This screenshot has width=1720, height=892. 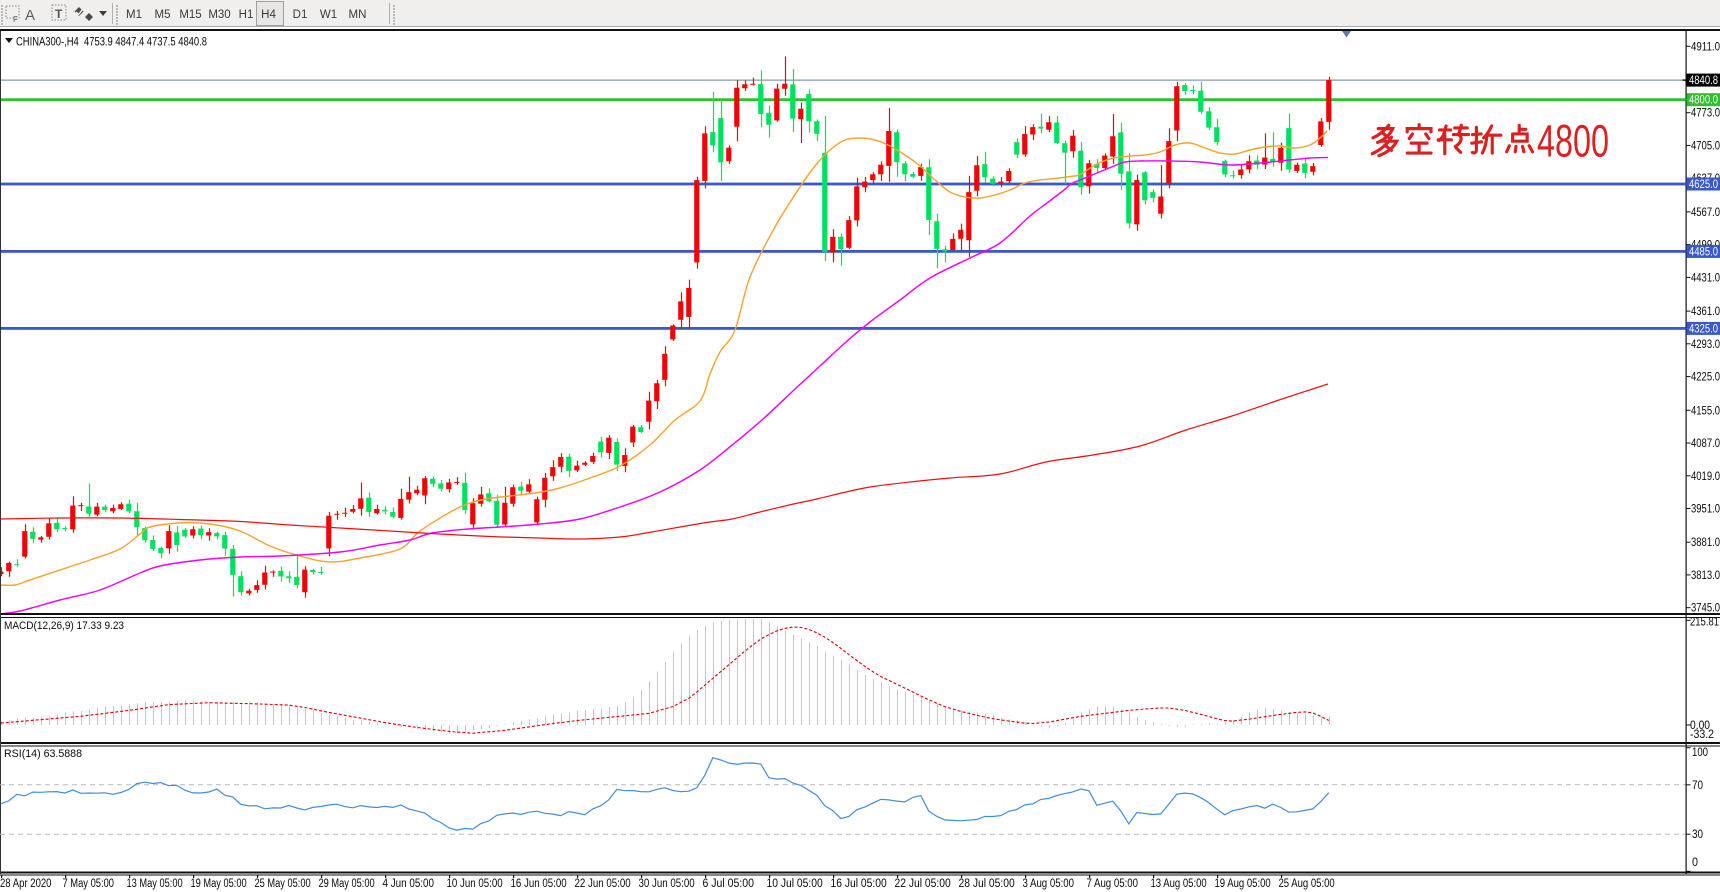 What do you see at coordinates (1700, 753) in the screenshot?
I see `svg-text: 100` at bounding box center [1700, 753].